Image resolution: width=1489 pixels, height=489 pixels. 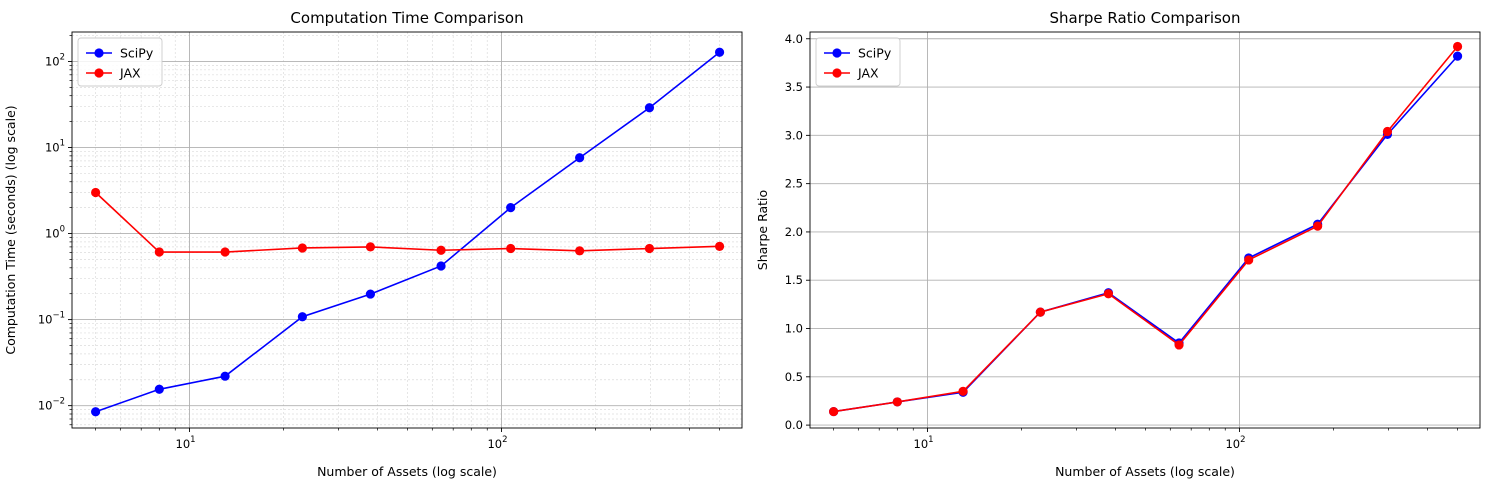 I want to click on tick-exponent: 0, so click(x=62, y=230).